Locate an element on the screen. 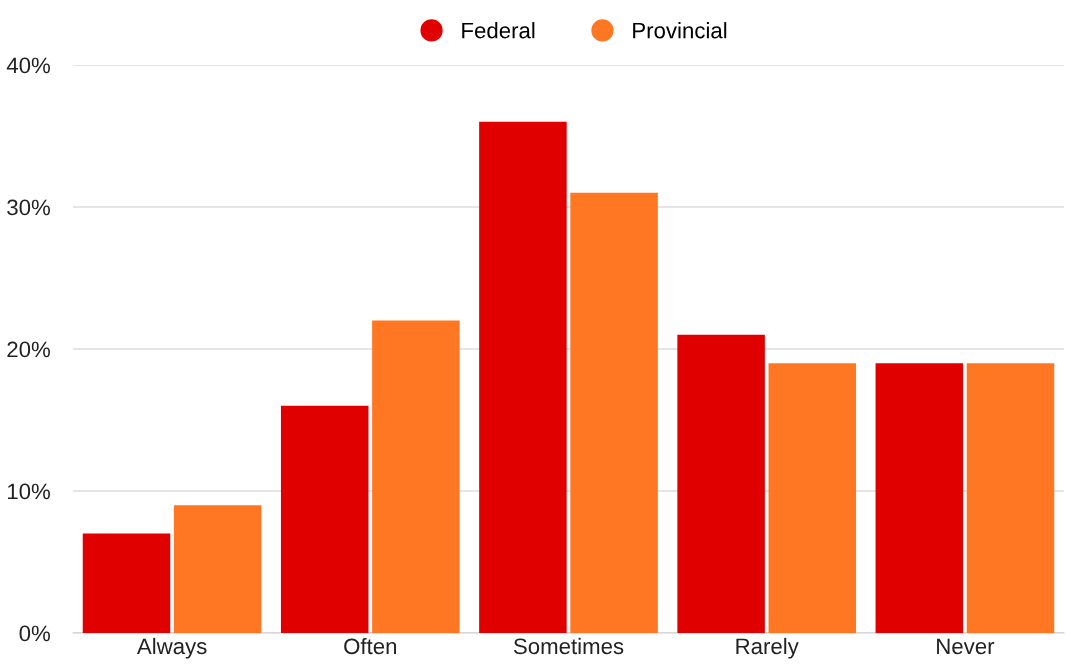  x-tick-label: Never is located at coordinates (966, 646).